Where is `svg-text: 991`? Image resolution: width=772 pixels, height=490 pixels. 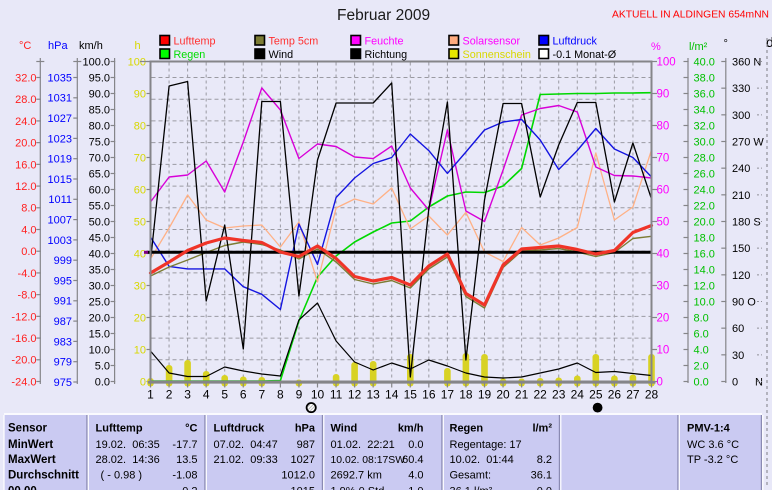
svg-text: 991 is located at coordinates (63, 302).